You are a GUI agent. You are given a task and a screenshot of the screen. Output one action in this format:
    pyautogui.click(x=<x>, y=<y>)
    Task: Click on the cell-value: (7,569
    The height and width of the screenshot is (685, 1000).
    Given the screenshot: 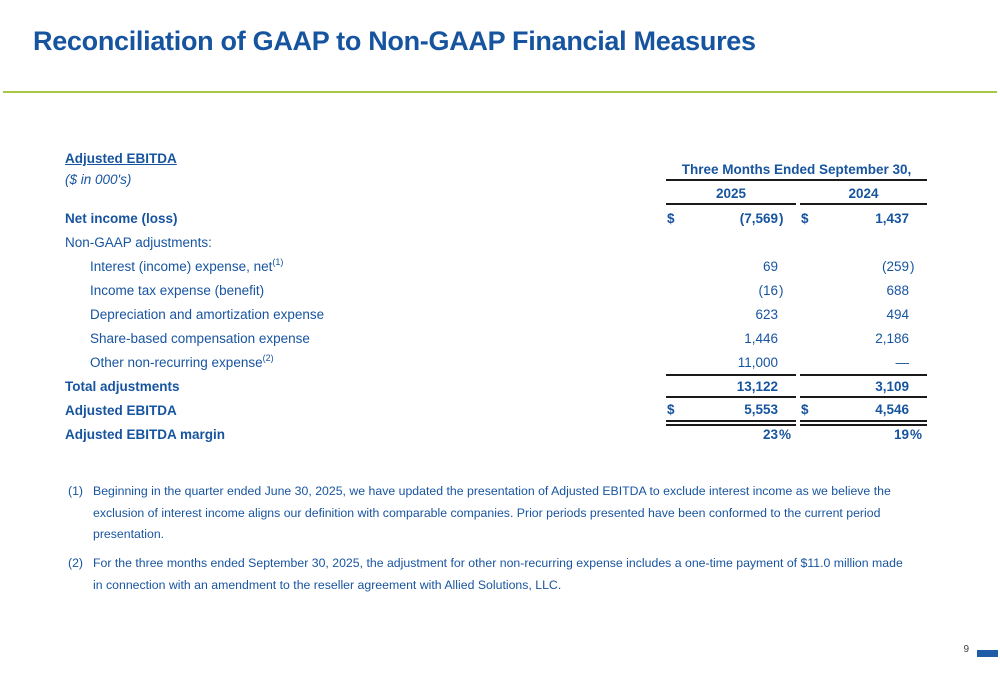 What is the action you would take?
    pyautogui.click(x=758, y=218)
    